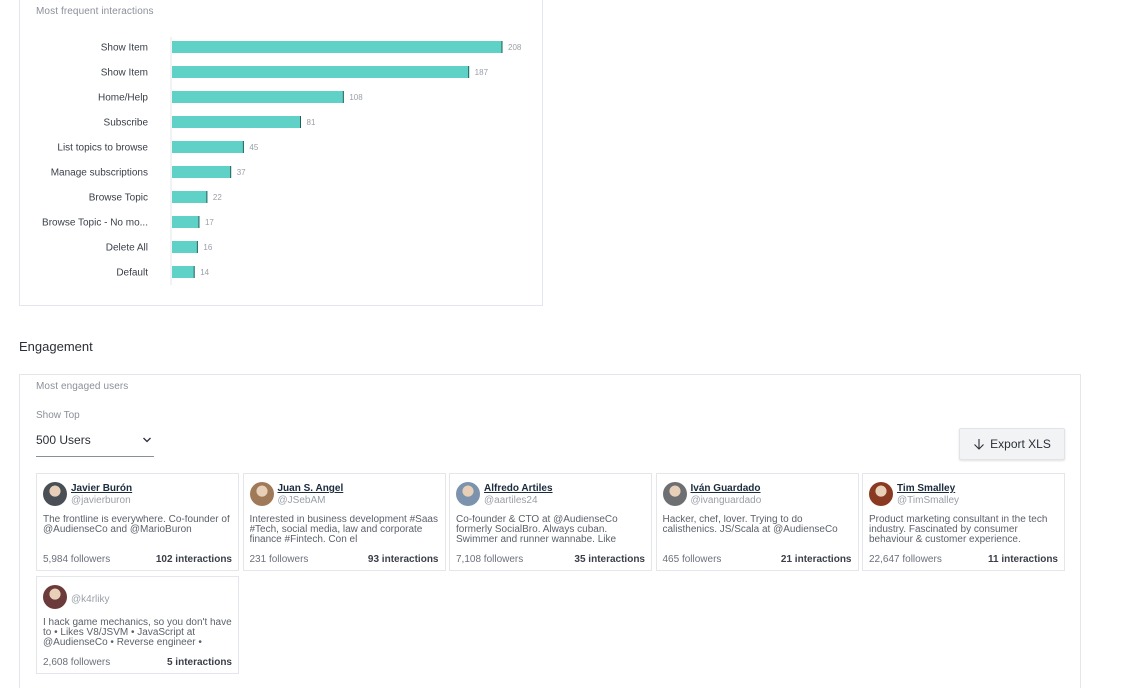 Image resolution: width=1132 pixels, height=688 pixels. Describe the element at coordinates (209, 222) in the screenshot. I see `bar-value-label: 17` at that location.